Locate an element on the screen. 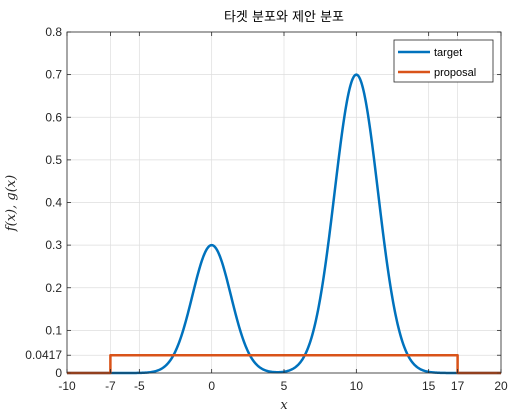 This screenshot has height=415, width=530. y-tick-label: 0.1 is located at coordinates (53, 330).